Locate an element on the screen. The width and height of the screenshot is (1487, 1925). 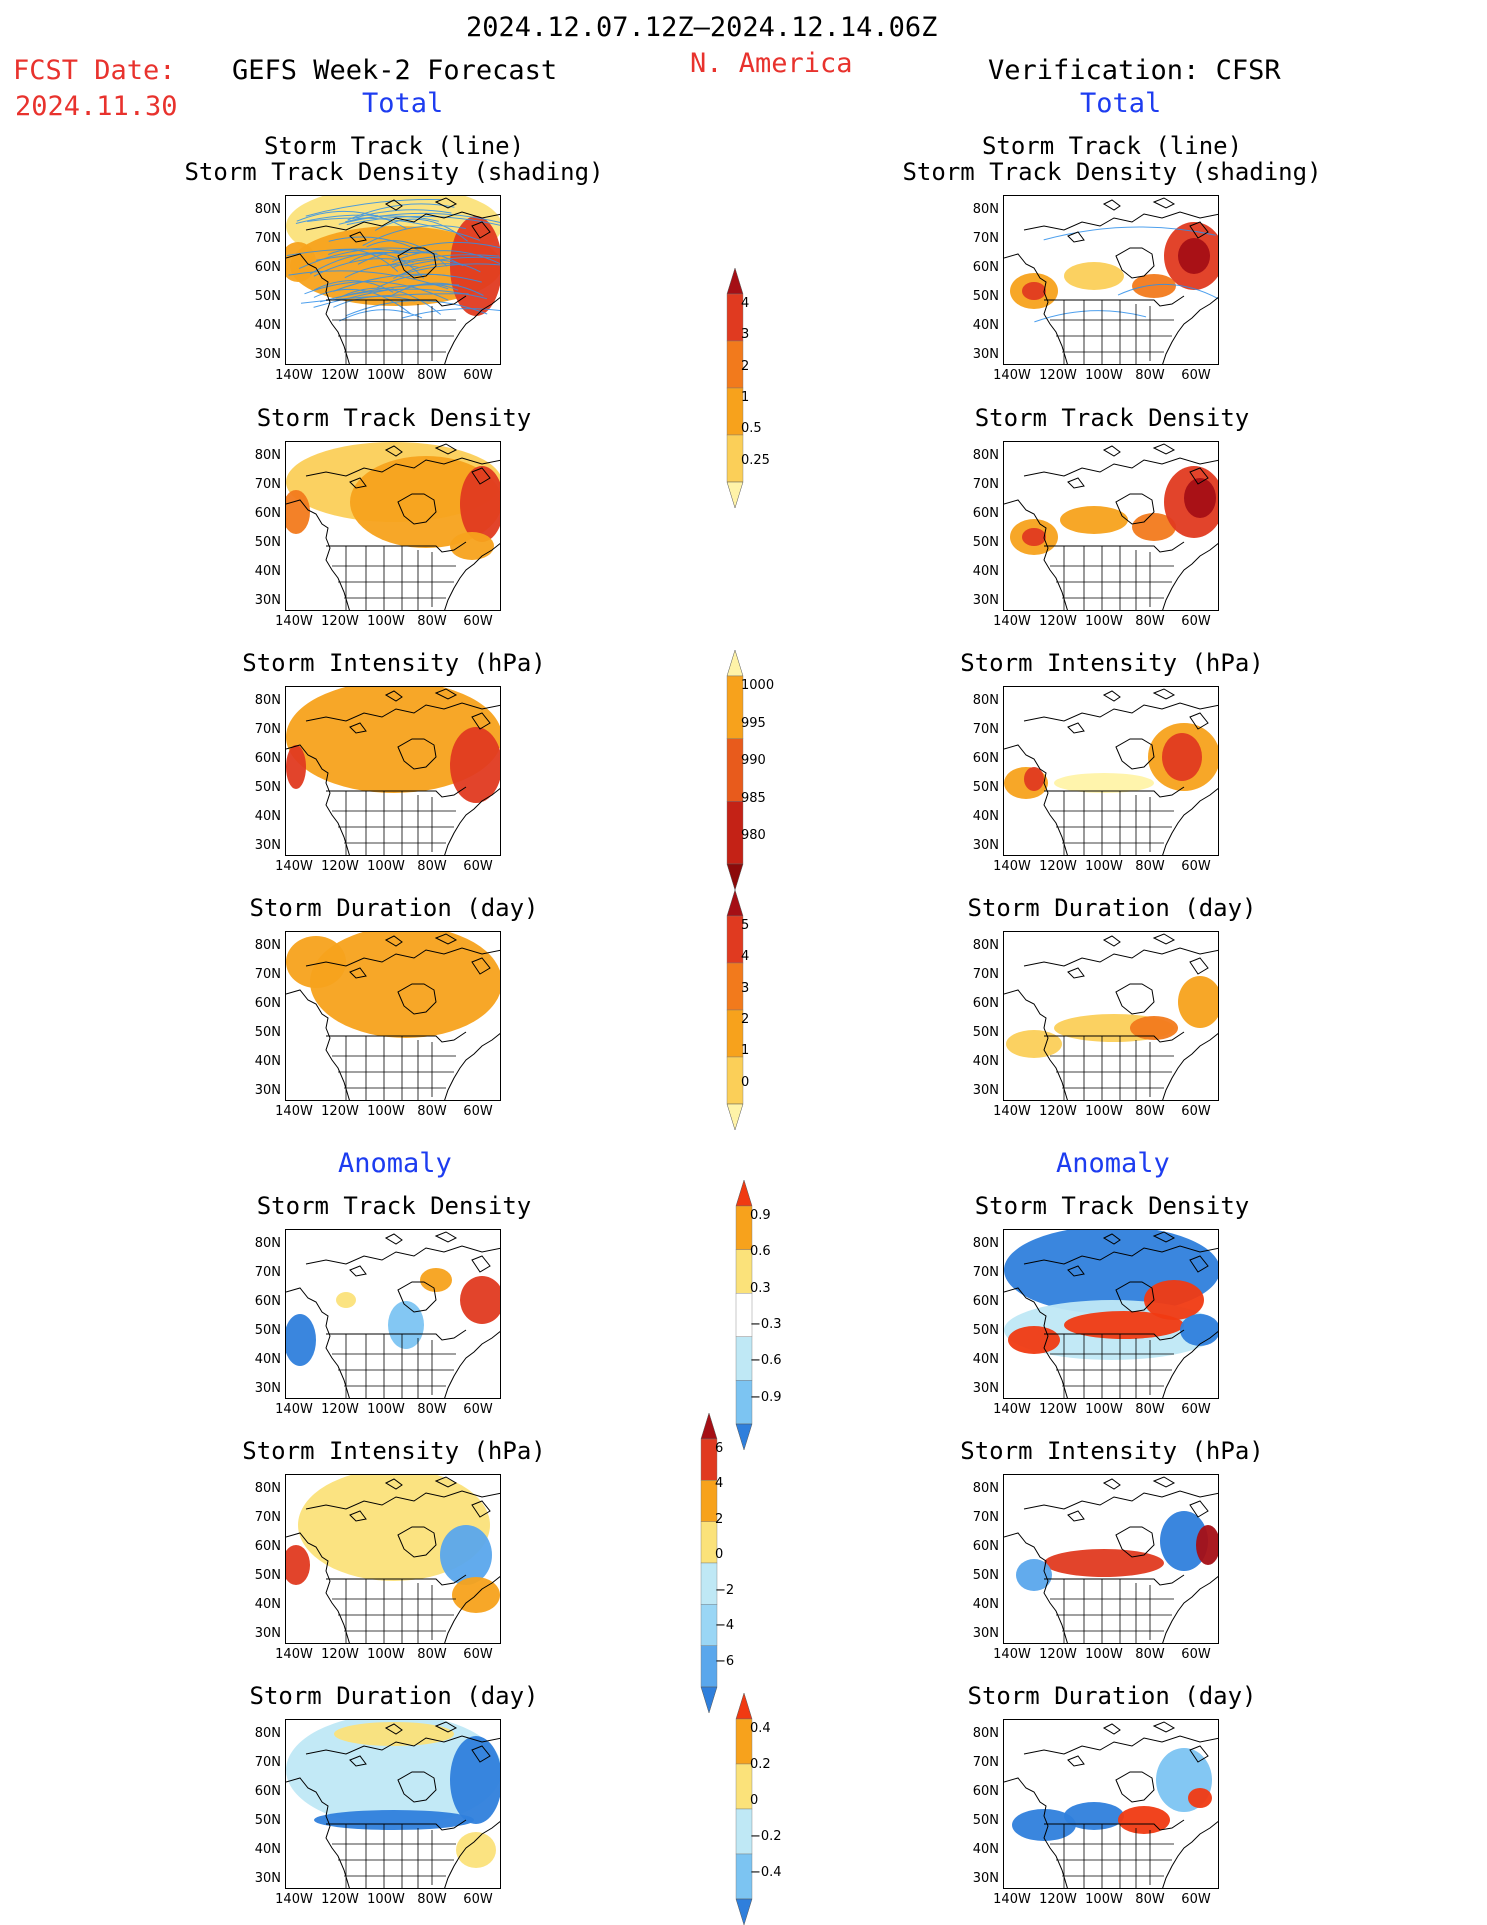
colorbar-label: −0.2 is located at coordinates (766, 1836).